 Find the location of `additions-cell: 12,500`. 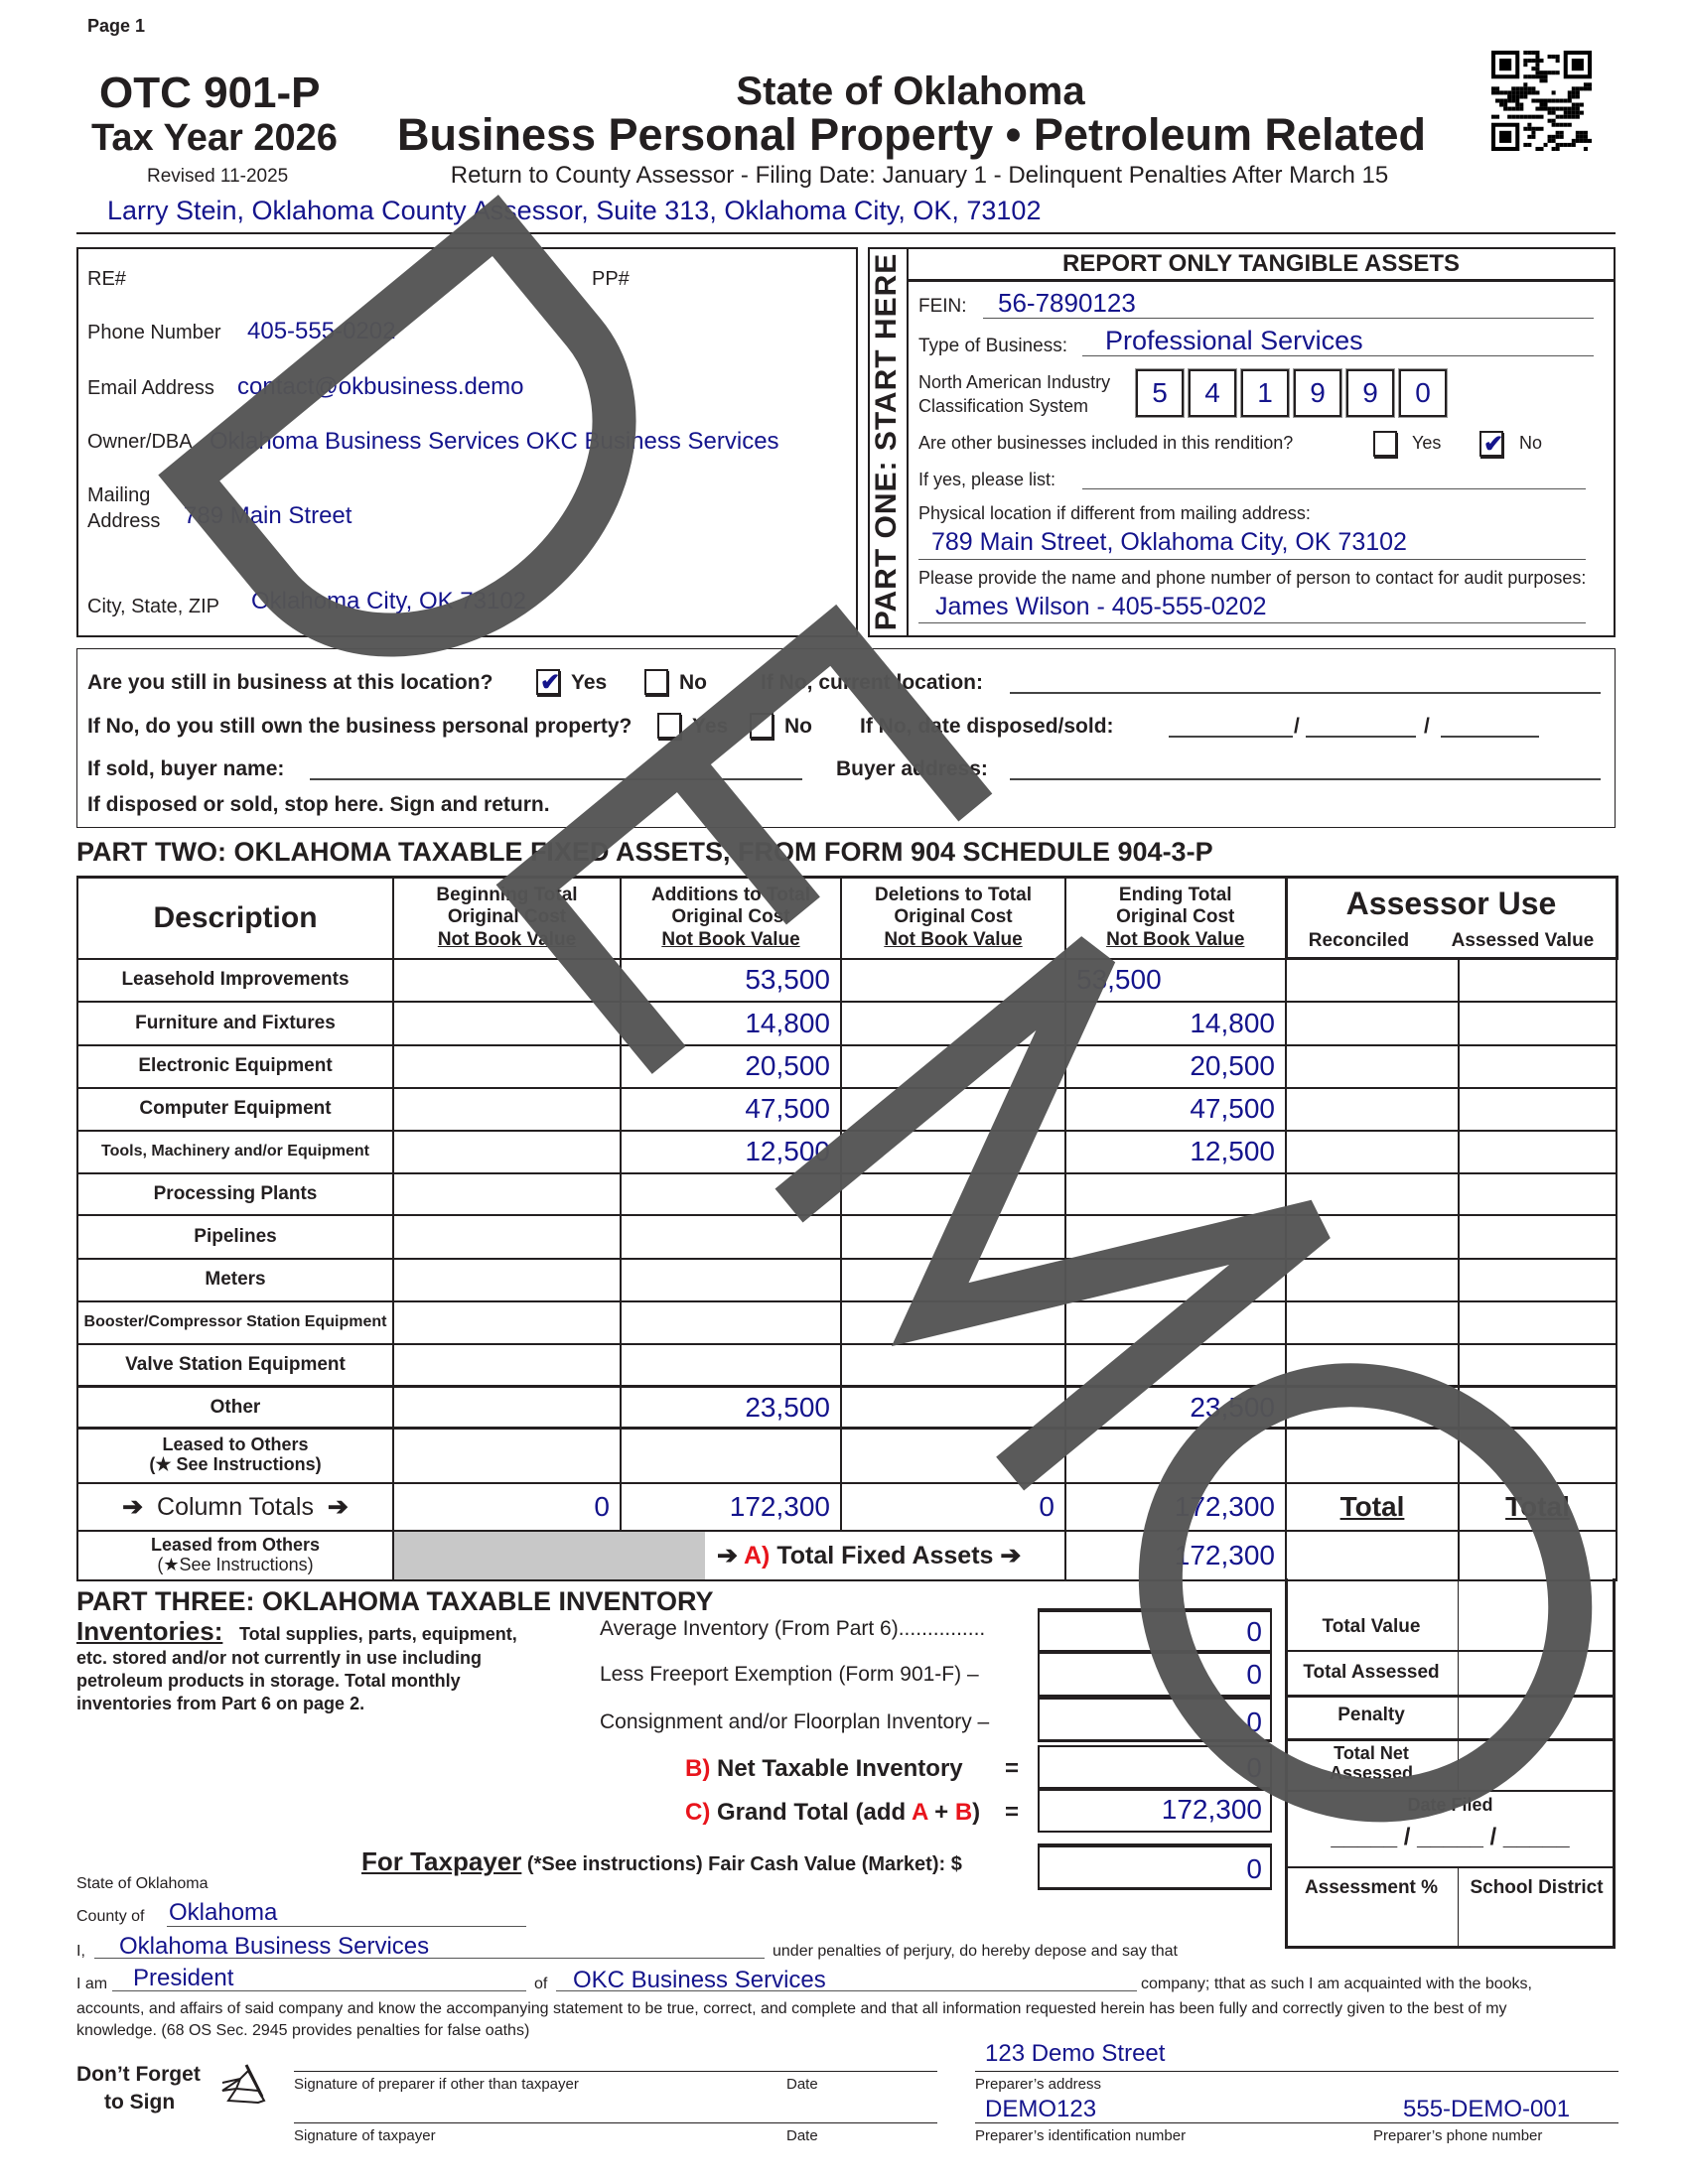

additions-cell: 12,500 is located at coordinates (731, 1151).